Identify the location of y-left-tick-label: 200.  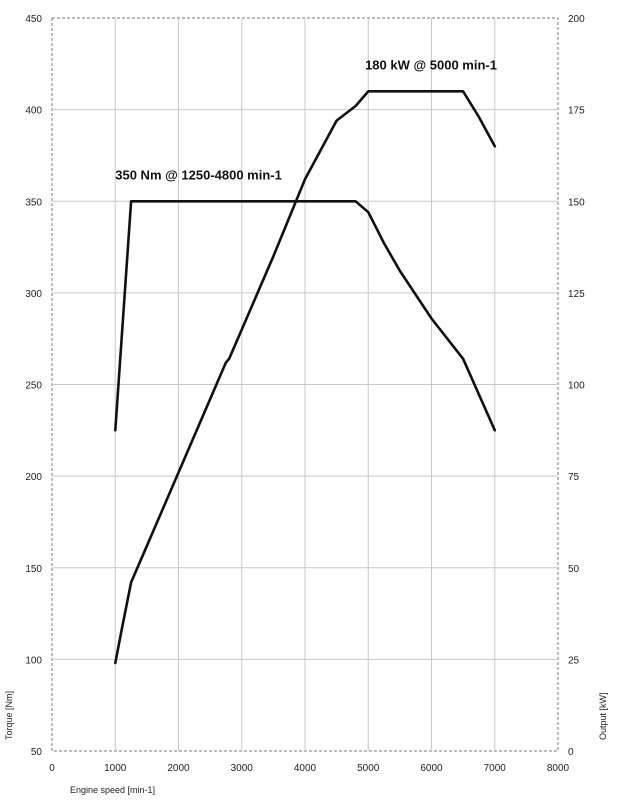
(33, 477).